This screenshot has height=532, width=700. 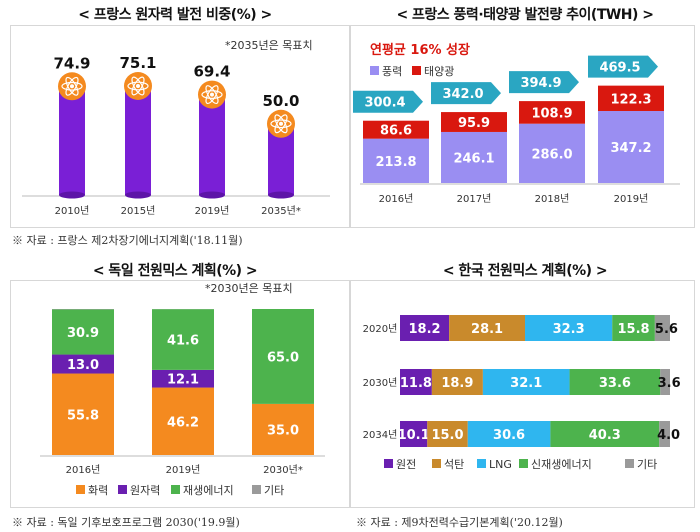 I want to click on chart2-segment-label: 122.3, so click(x=630, y=99).